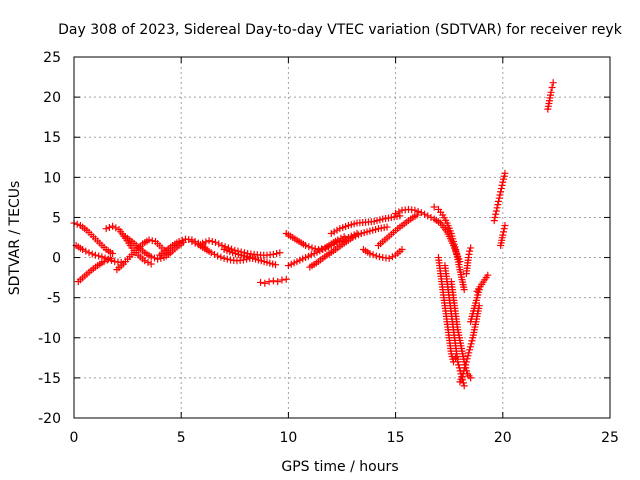 This screenshot has height=480, width=640. I want to click on x-tick-label: 10, so click(288, 438).